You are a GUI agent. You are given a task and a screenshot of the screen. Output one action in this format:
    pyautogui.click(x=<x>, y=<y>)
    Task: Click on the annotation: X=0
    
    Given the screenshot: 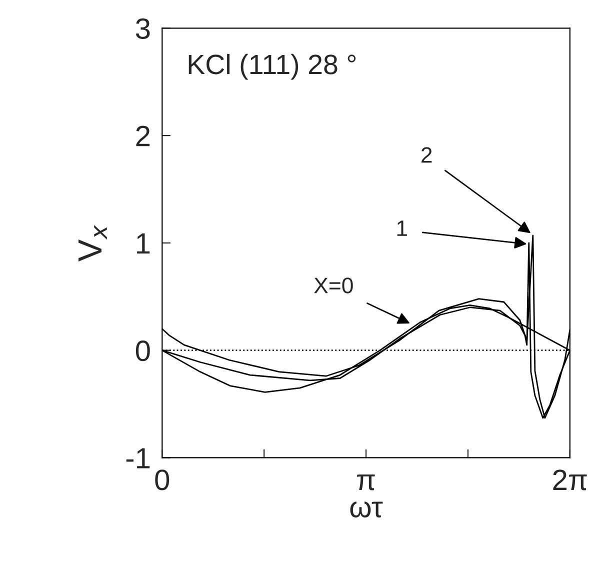 What is the action you would take?
    pyautogui.click(x=333, y=286)
    